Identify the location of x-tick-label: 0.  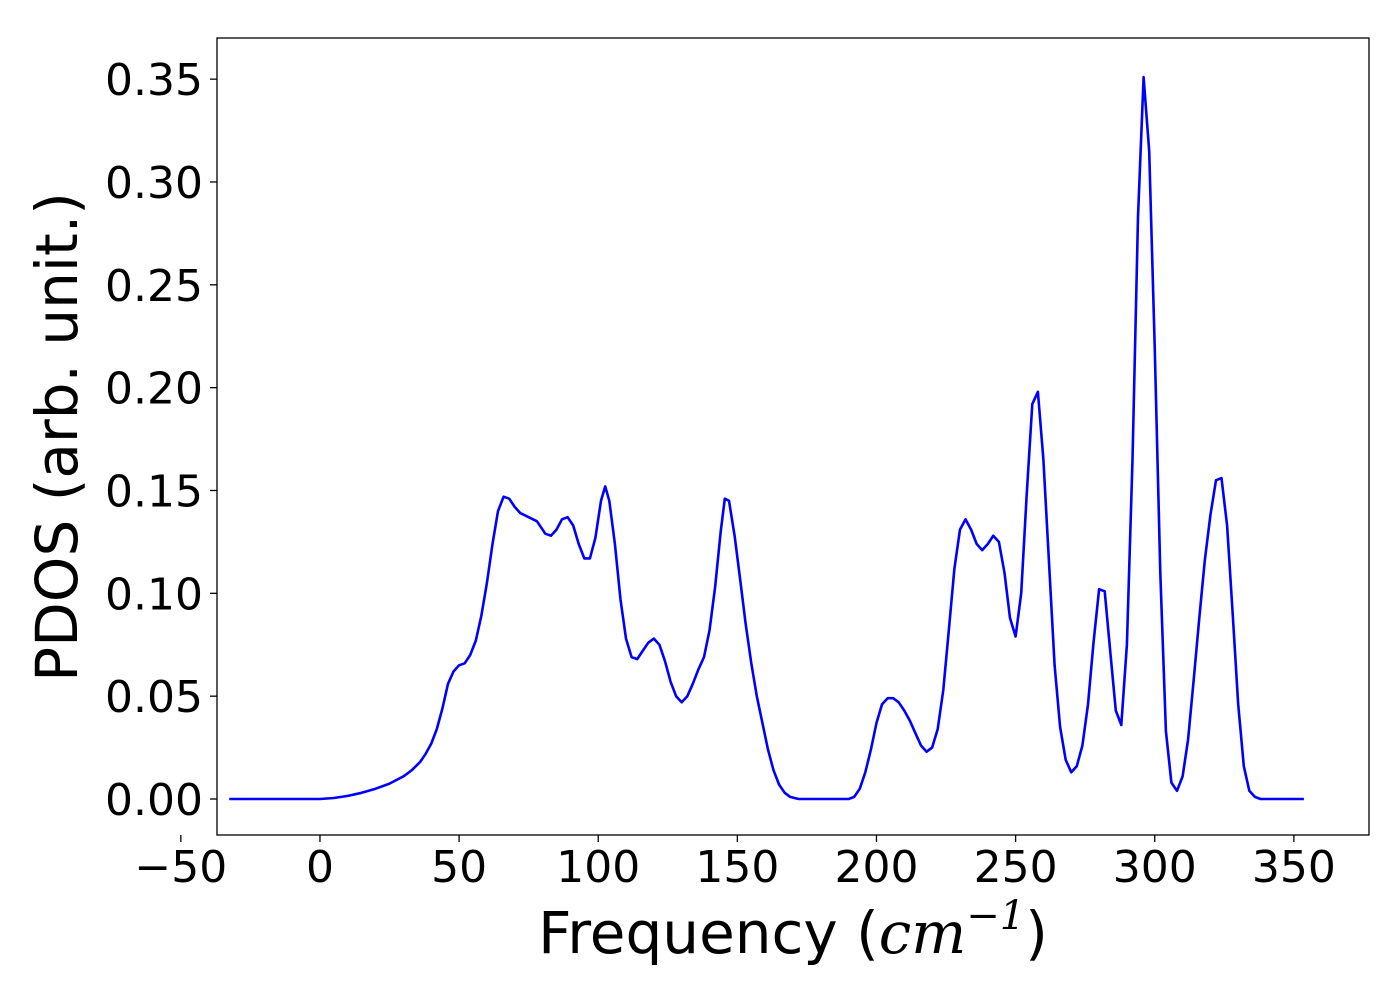
(320, 867).